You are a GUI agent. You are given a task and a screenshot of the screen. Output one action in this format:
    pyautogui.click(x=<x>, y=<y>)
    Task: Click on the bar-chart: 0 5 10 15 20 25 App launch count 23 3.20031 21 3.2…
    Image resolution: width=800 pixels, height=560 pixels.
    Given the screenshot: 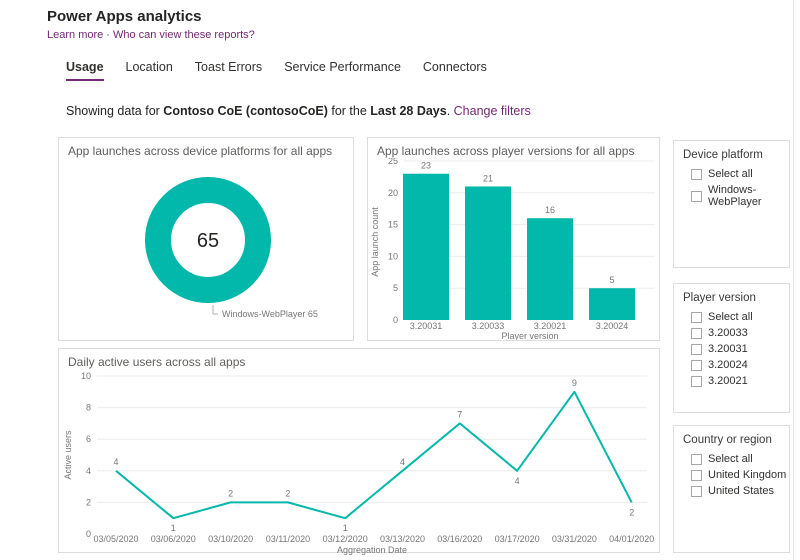 What is the action you would take?
    pyautogui.click(x=512, y=249)
    